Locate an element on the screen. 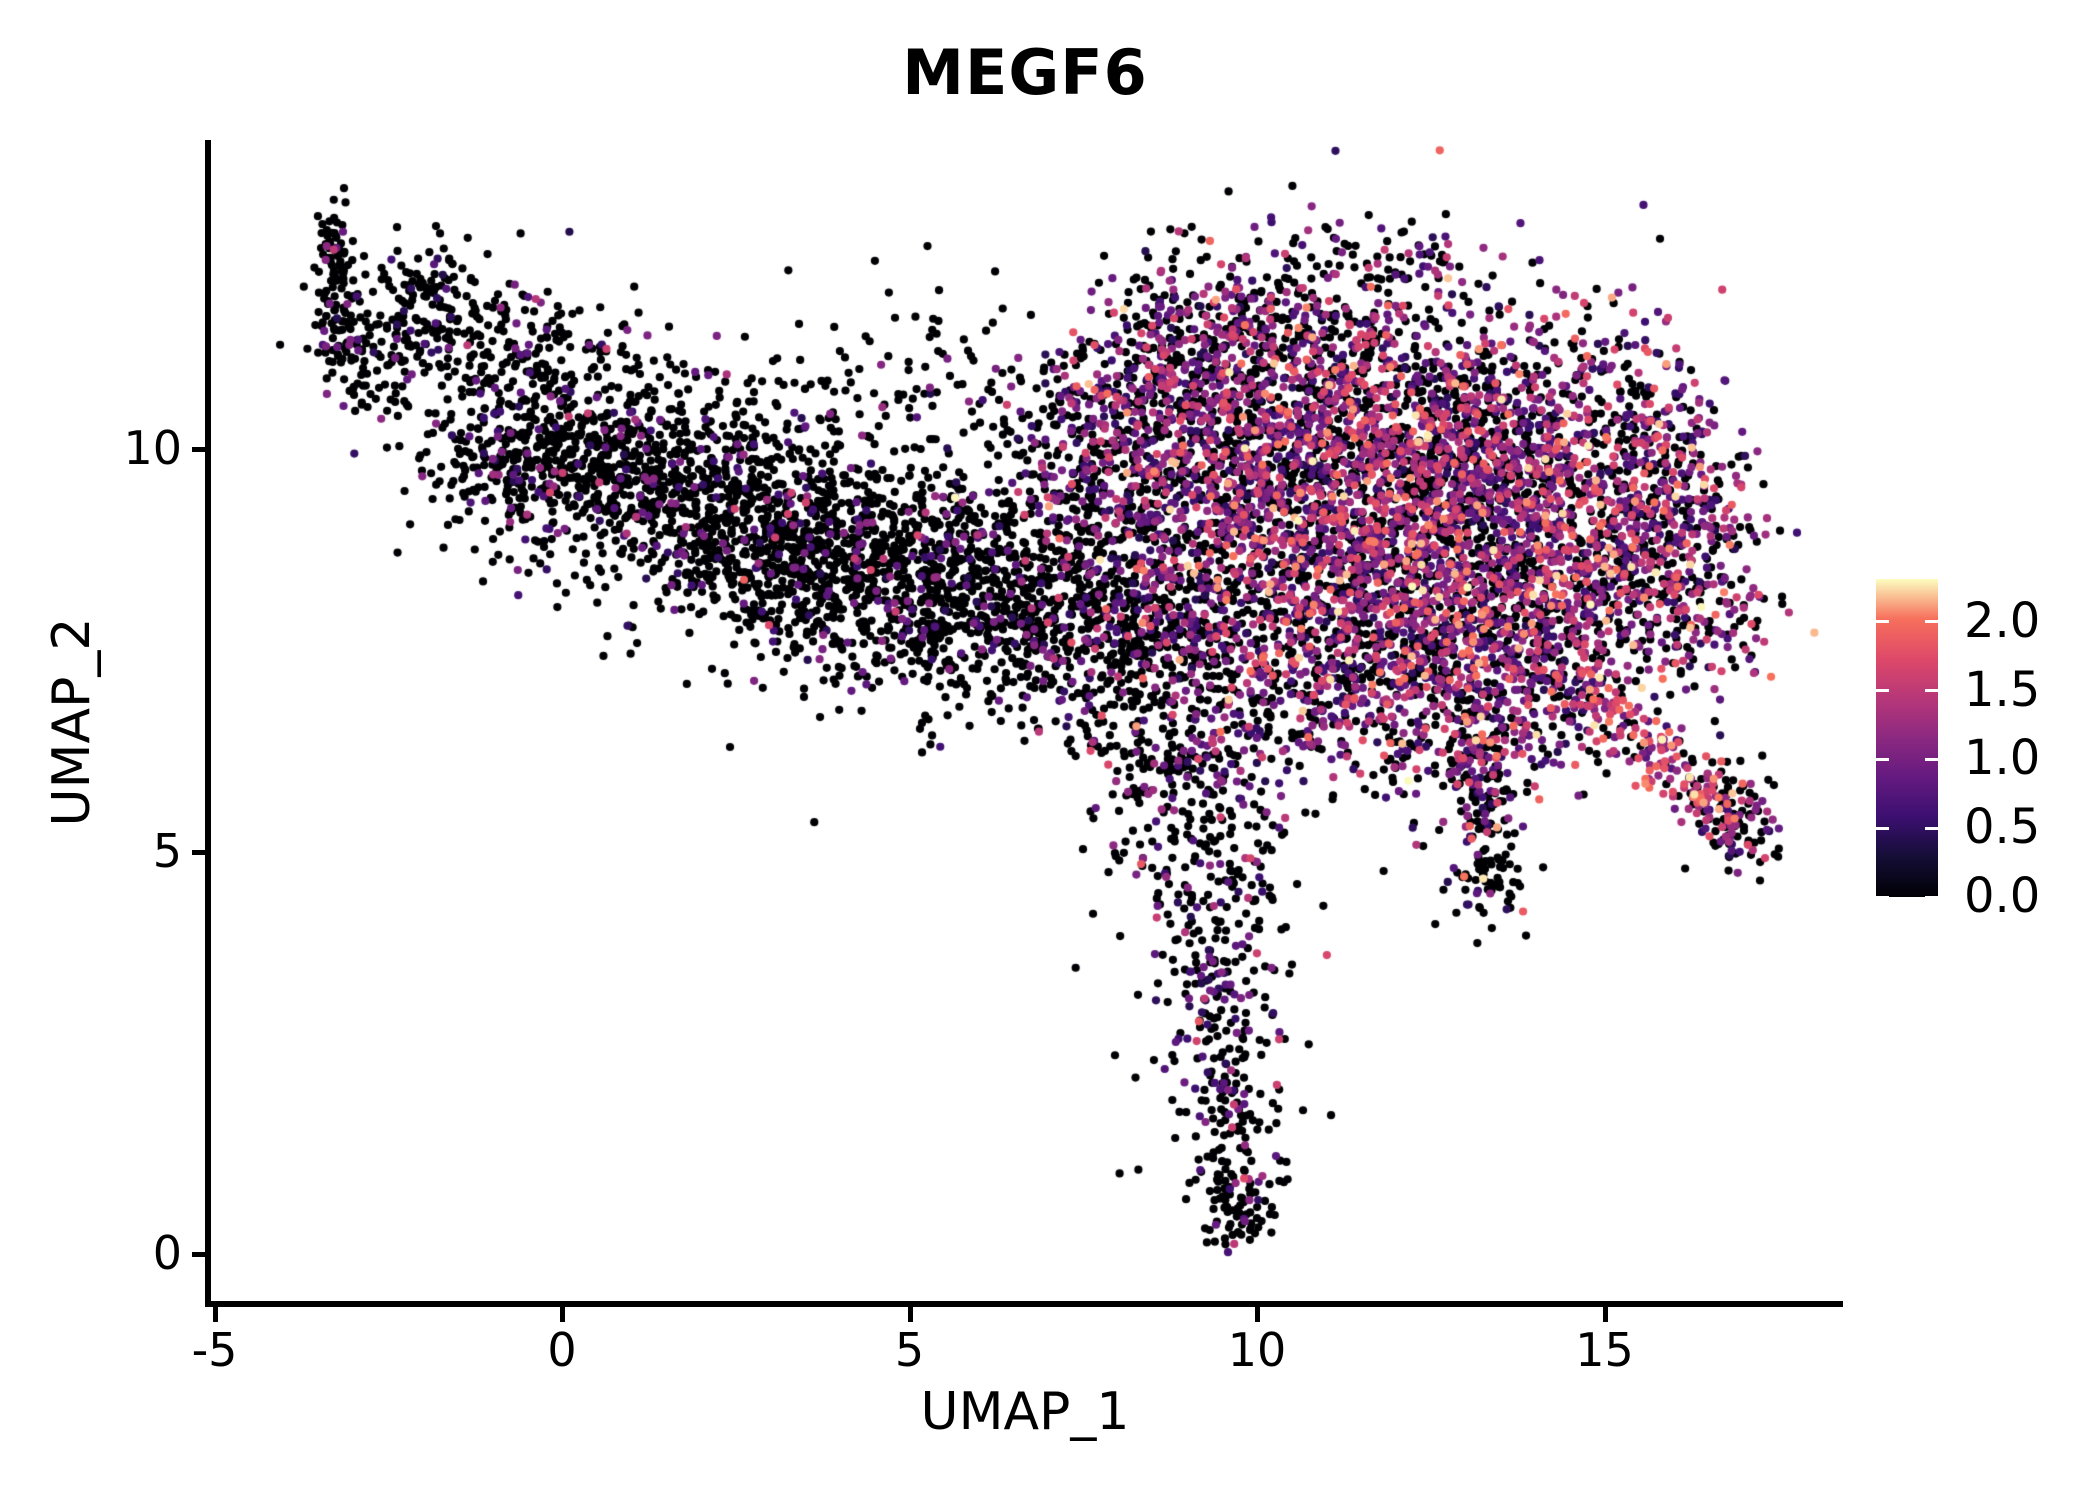  y-axis-label: UMAP_2 is located at coordinates (72, 722).